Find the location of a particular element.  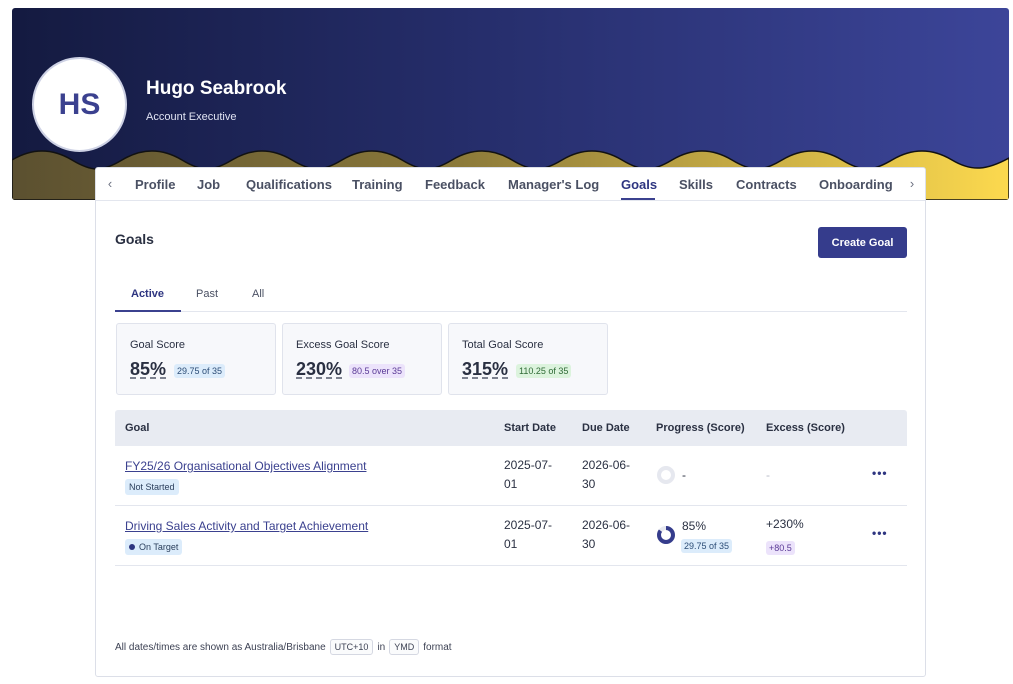

chevron-left-icon: ‹ is located at coordinates (110, 183).